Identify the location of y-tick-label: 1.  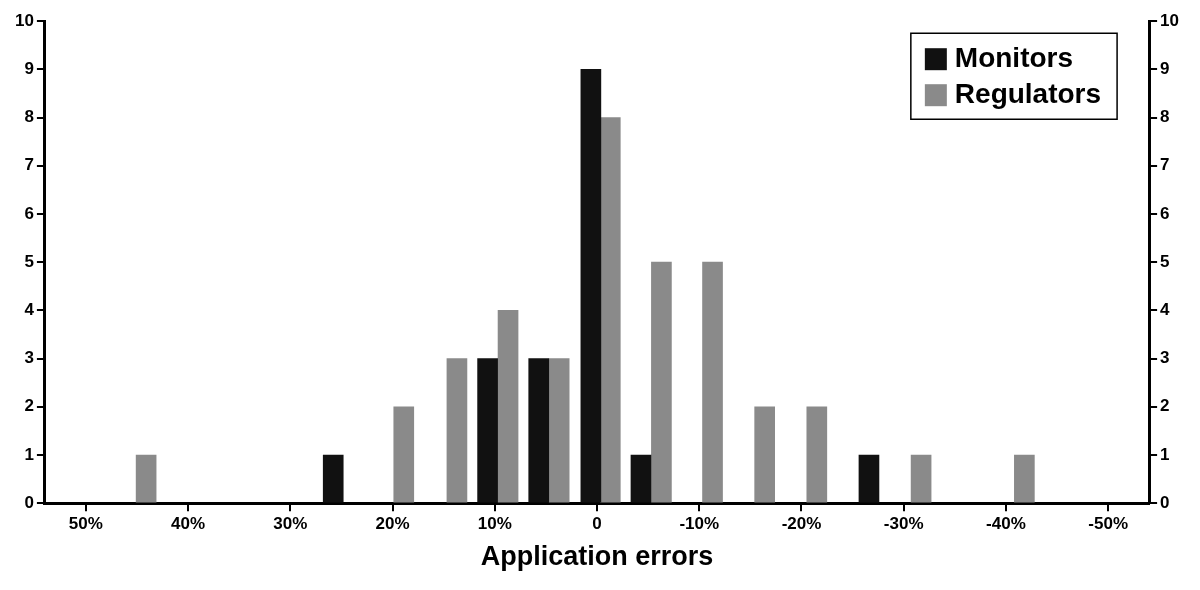
(29, 454).